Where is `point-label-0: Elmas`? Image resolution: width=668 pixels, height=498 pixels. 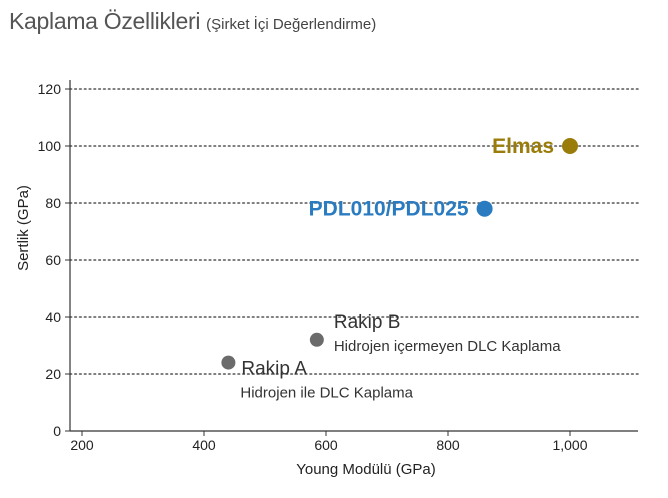 point-label-0: Elmas is located at coordinates (523, 146).